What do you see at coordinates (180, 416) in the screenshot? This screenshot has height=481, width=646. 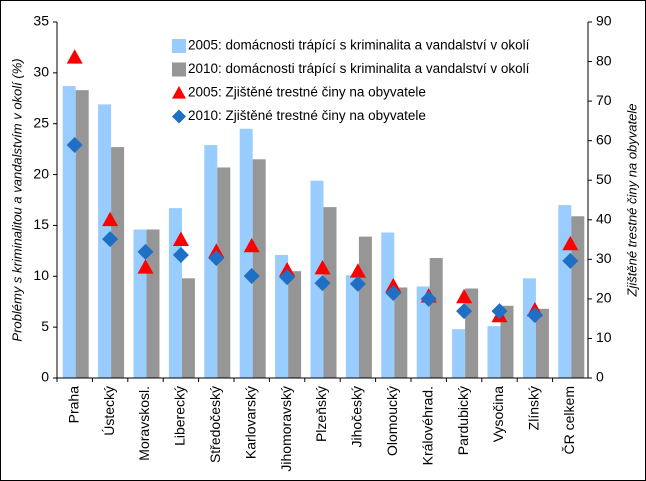 I see `x-tick-label: Liberecký` at bounding box center [180, 416].